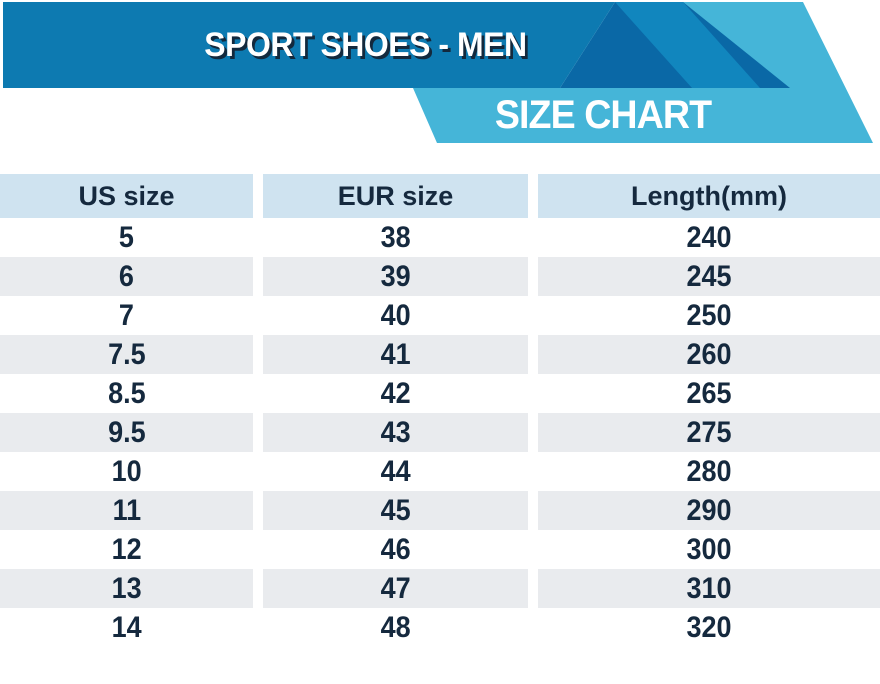 The image size is (880, 684). What do you see at coordinates (440, 237) in the screenshot?
I see `table-row: 5 38 240` at bounding box center [440, 237].